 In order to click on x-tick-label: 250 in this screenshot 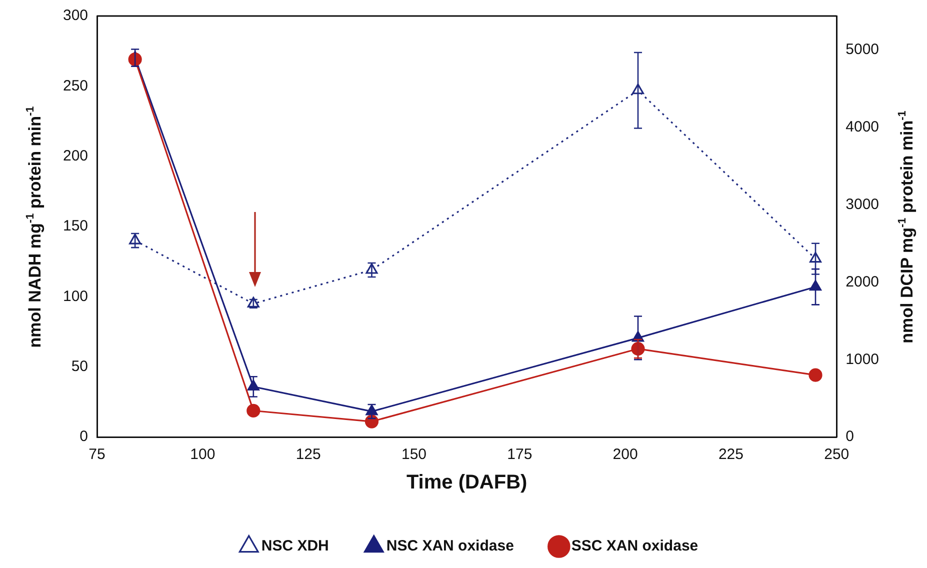, I will do `click(837, 455)`.